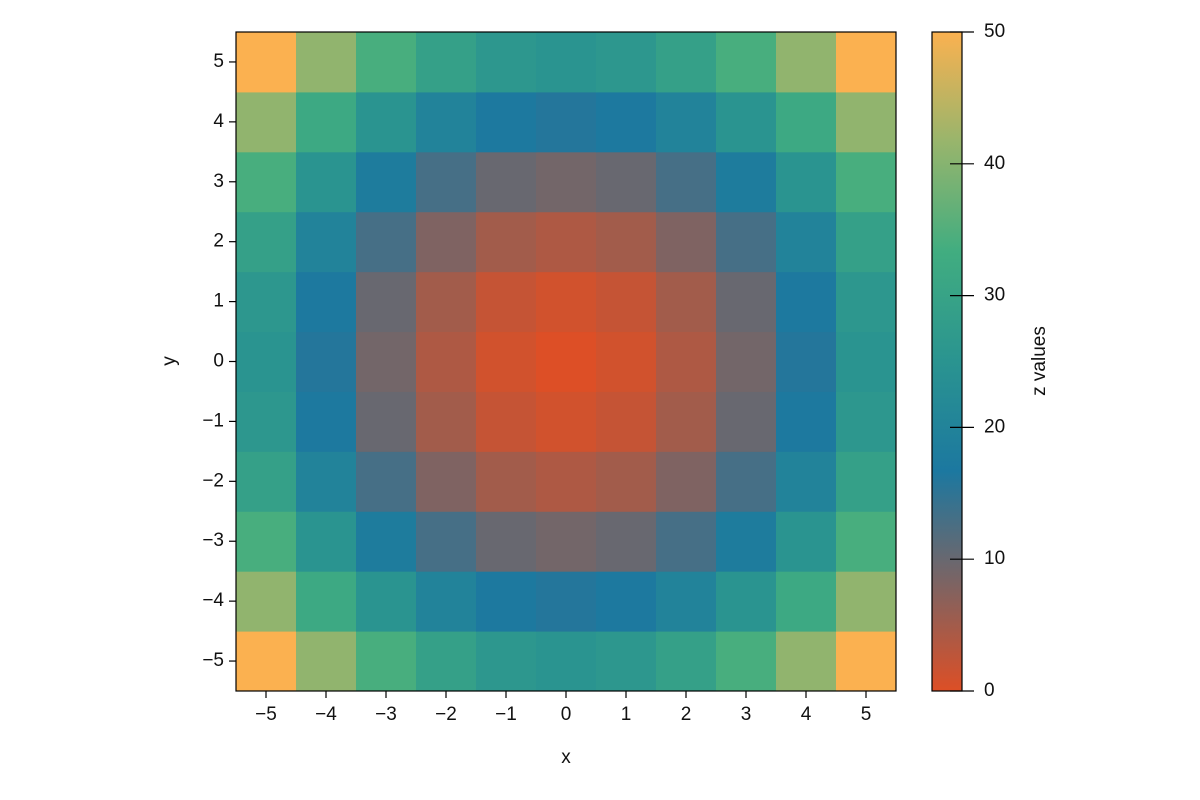 Image resolution: width=1200 pixels, height=800 pixels. What do you see at coordinates (218, 121) in the screenshot?
I see `y-tick-label: 4` at bounding box center [218, 121].